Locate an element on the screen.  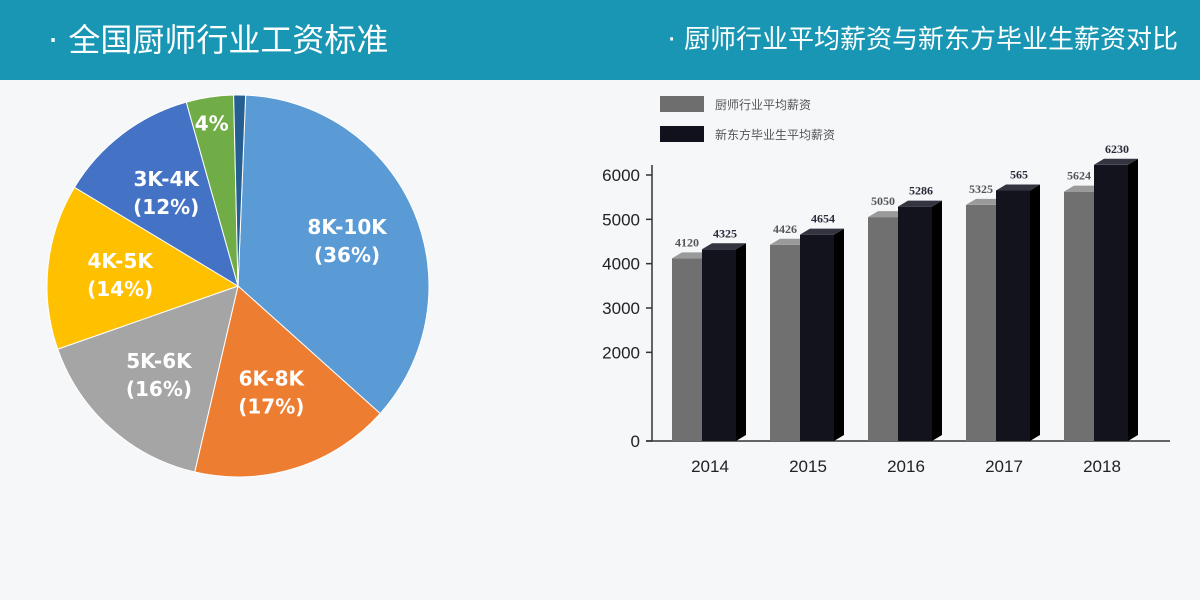
bar-value-label: 4325 is located at coordinates (725, 233).